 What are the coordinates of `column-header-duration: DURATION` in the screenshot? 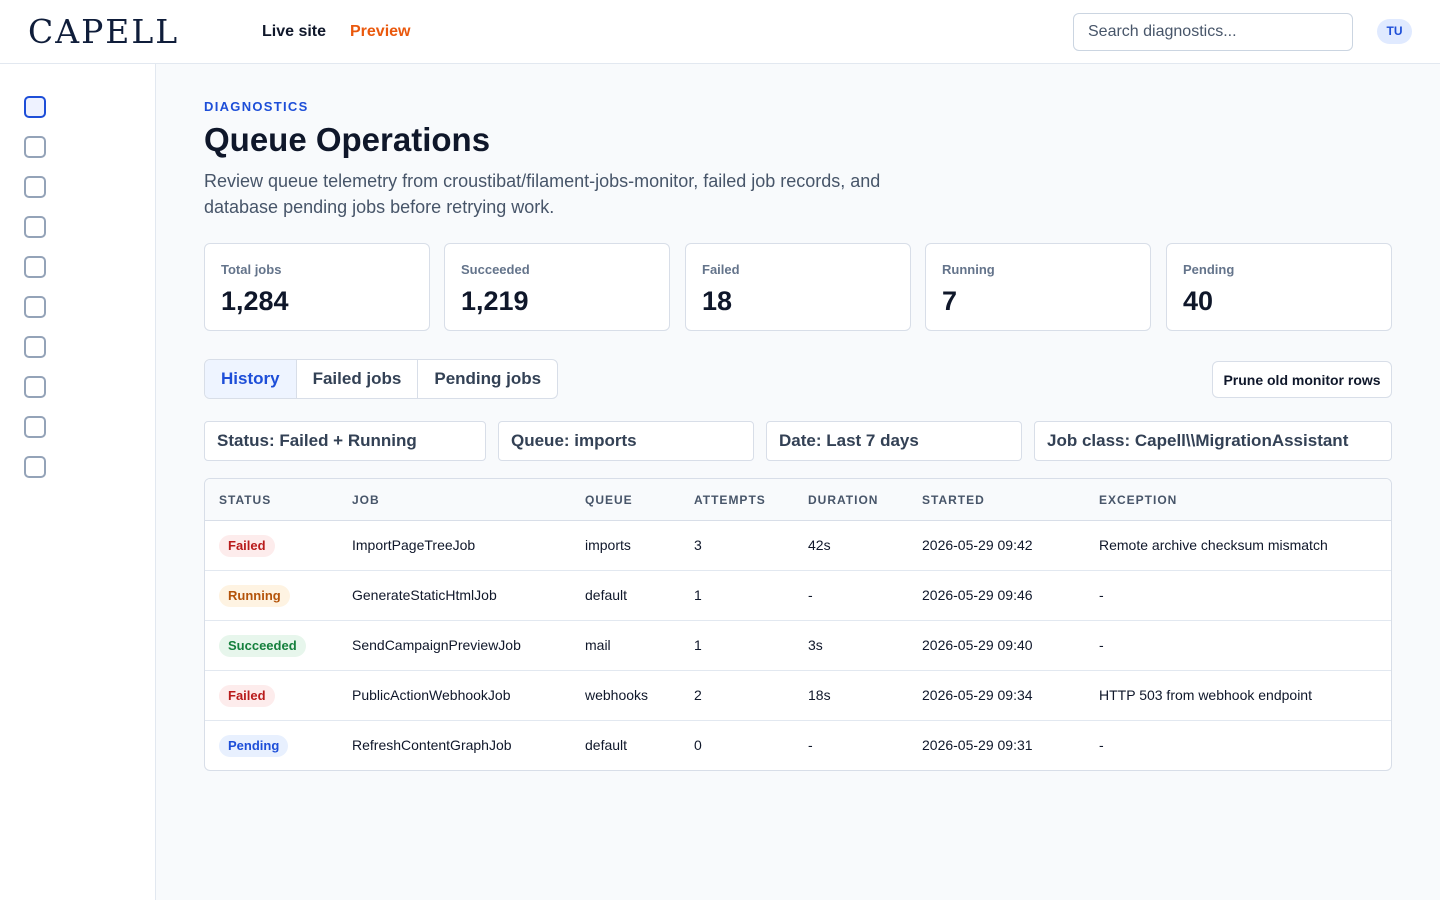 It's located at (843, 500).